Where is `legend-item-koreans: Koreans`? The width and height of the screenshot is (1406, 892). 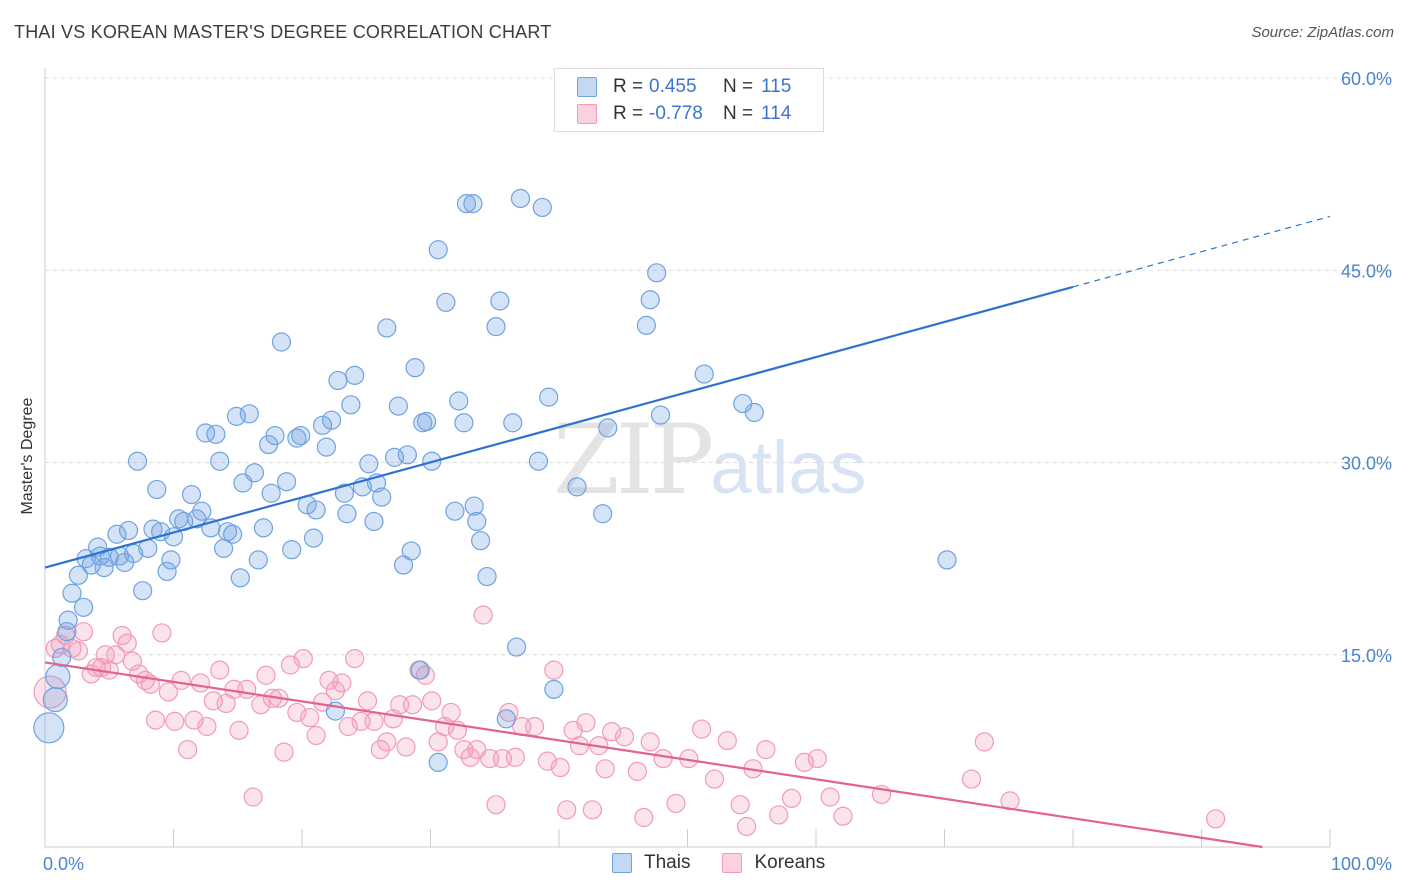
legend-item-koreans: Koreans is located at coordinates (773, 863).